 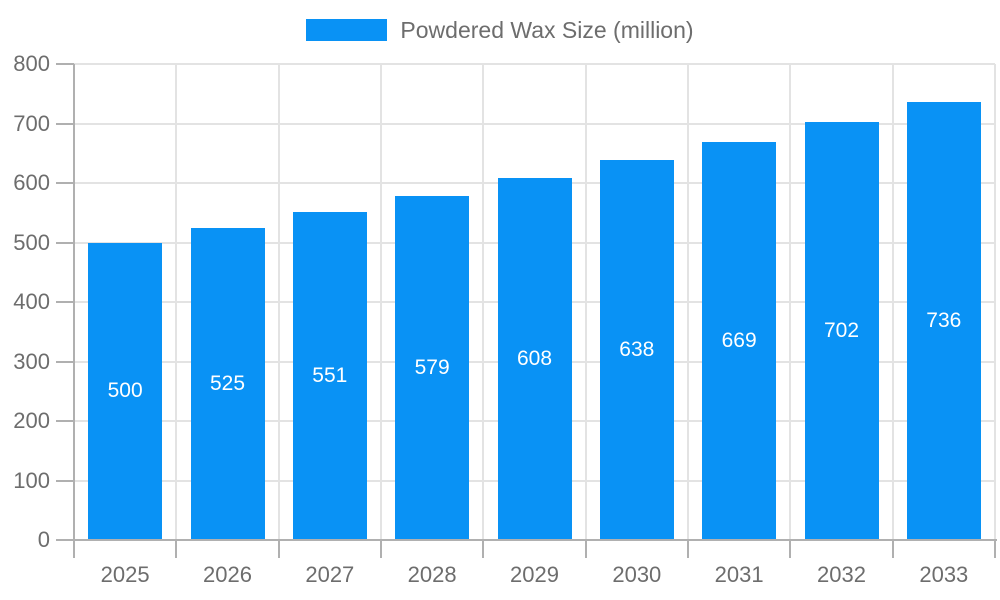 I want to click on bar-value-label: 551, so click(x=330, y=376).